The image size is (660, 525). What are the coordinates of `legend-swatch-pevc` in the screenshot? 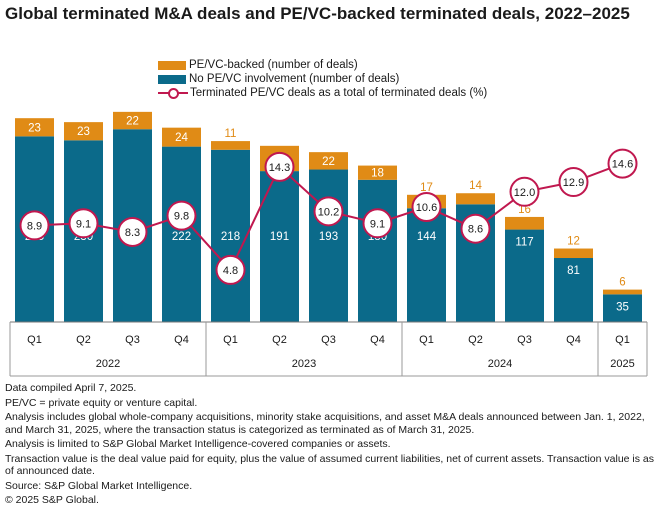 It's located at (172, 65).